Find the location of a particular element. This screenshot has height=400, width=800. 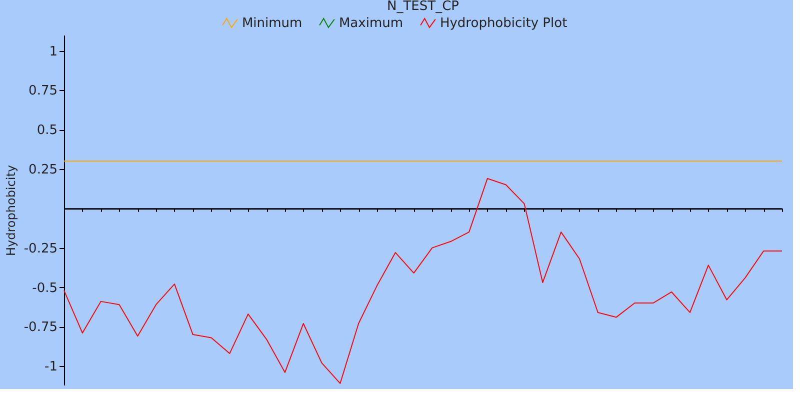

y-tick-label: 0.5 is located at coordinates (47, 130).